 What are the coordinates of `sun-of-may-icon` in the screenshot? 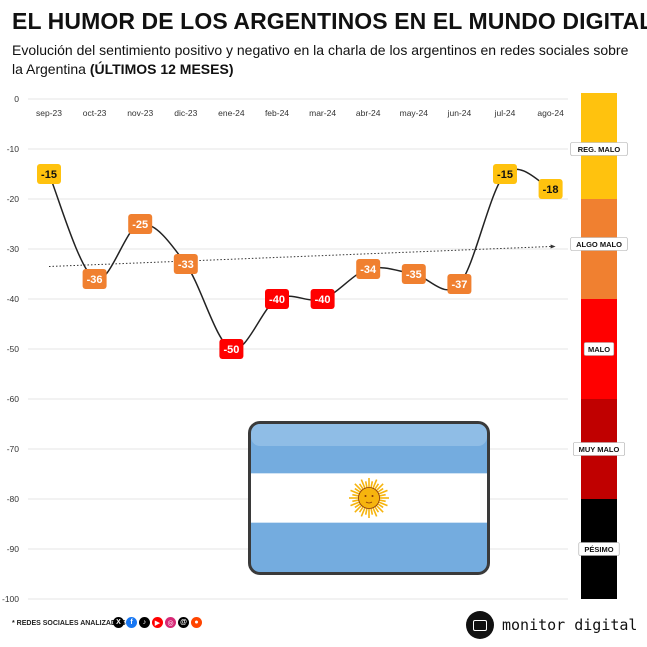 It's located at (369, 498).